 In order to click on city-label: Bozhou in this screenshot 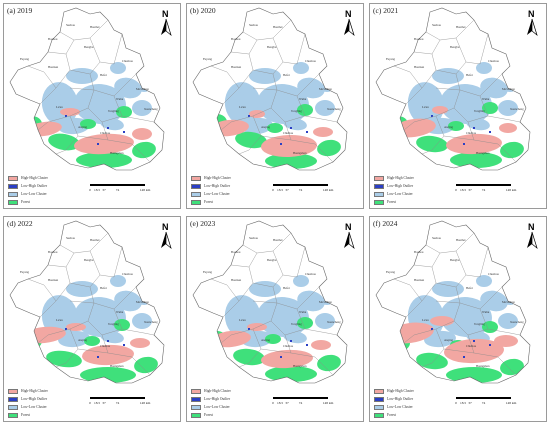, I will do `click(53, 252)`.